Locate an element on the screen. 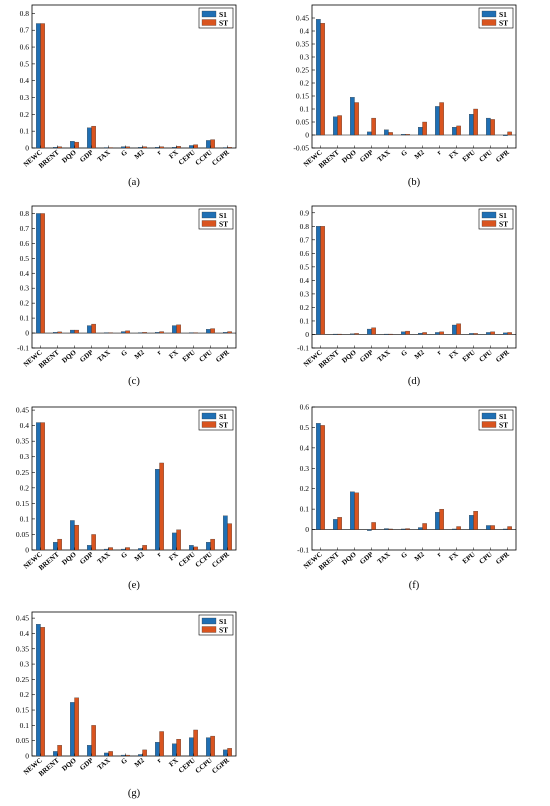 The width and height of the screenshot is (550, 806). y-tick-label: 0.05 is located at coordinates (22, 534).